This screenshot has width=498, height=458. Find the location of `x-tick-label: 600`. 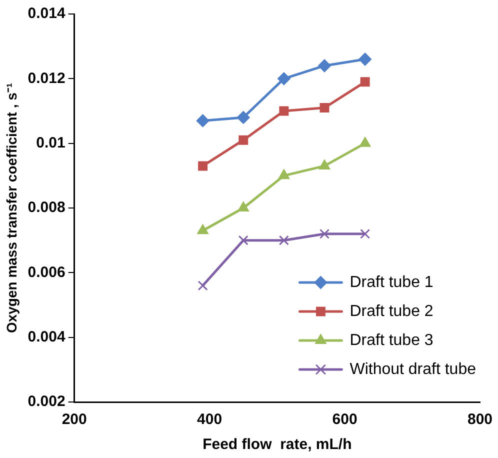

x-tick-label: 600 is located at coordinates (345, 419).